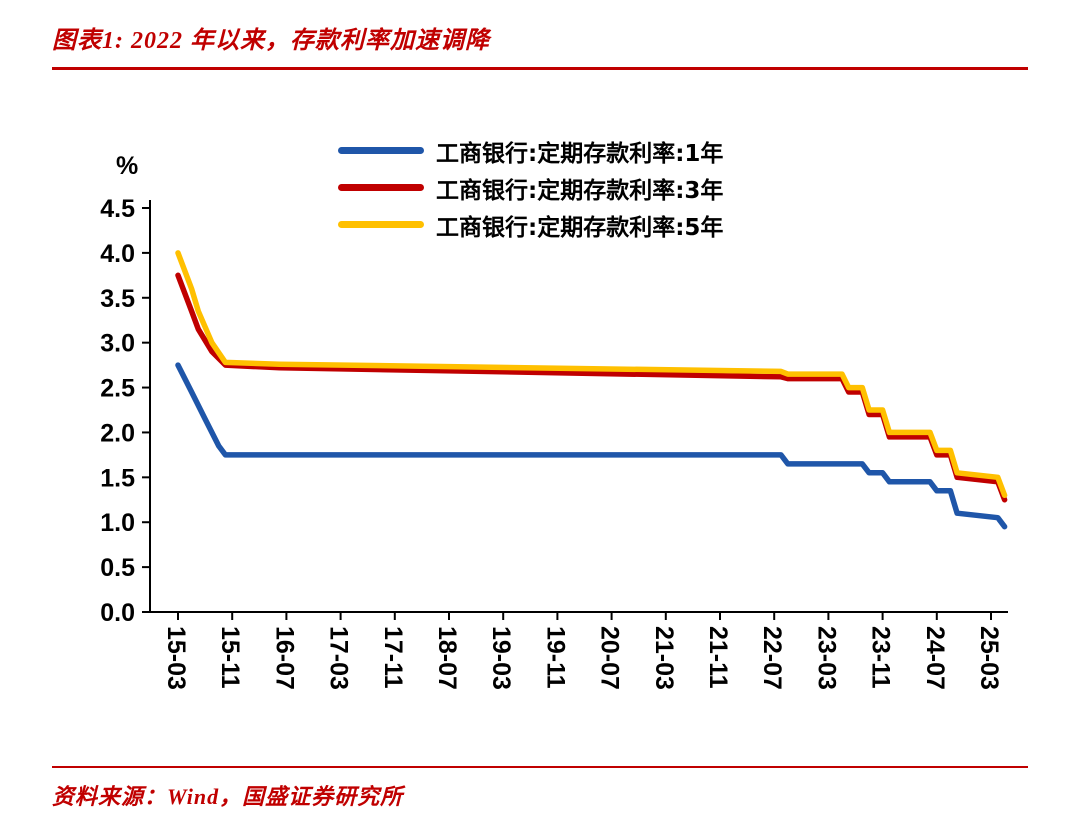 The width and height of the screenshot is (1077, 819). What do you see at coordinates (271, 41) in the screenshot?
I see `figure-title: 图表1: 2022 年以来，存款利率加速调降` at bounding box center [271, 41].